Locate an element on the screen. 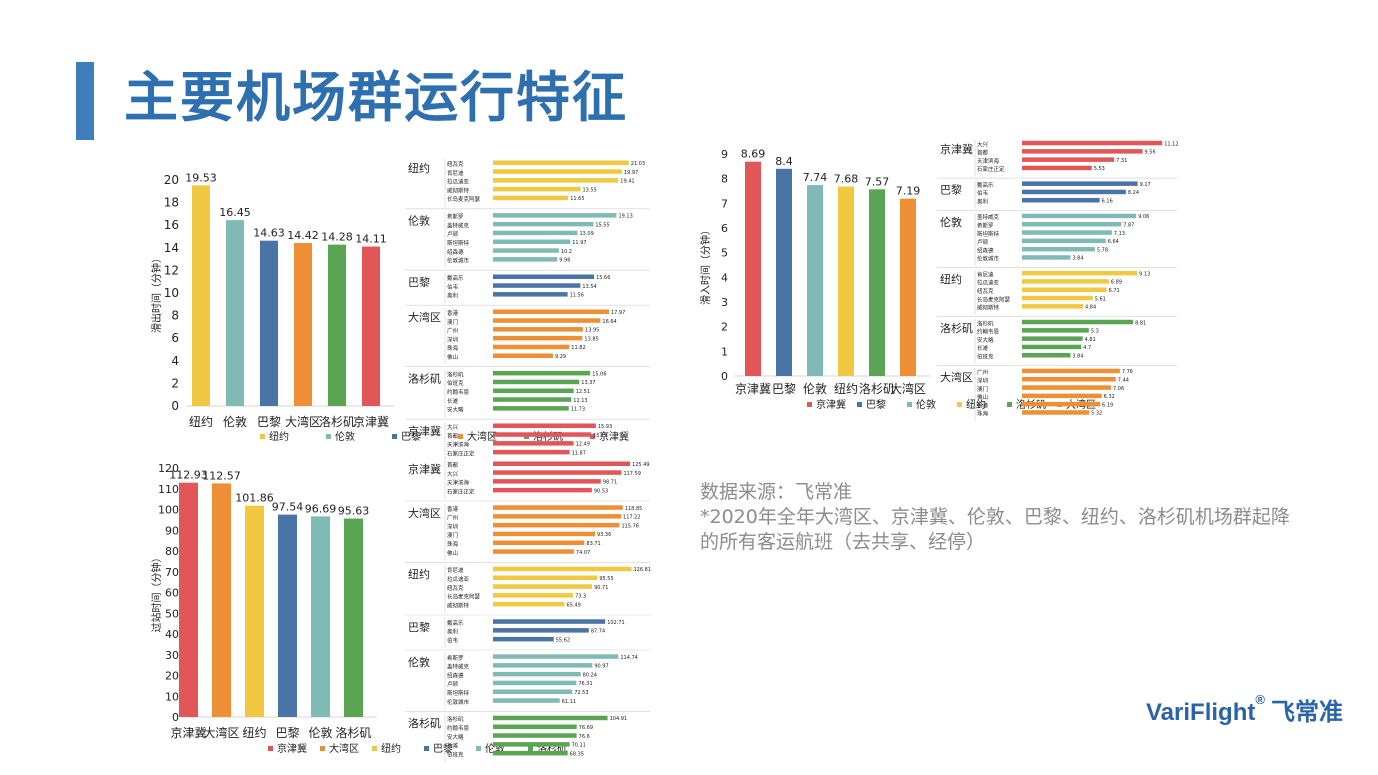 This screenshot has width=1378, height=775. taxi-out-y-tick: 16 is located at coordinates (171, 225).